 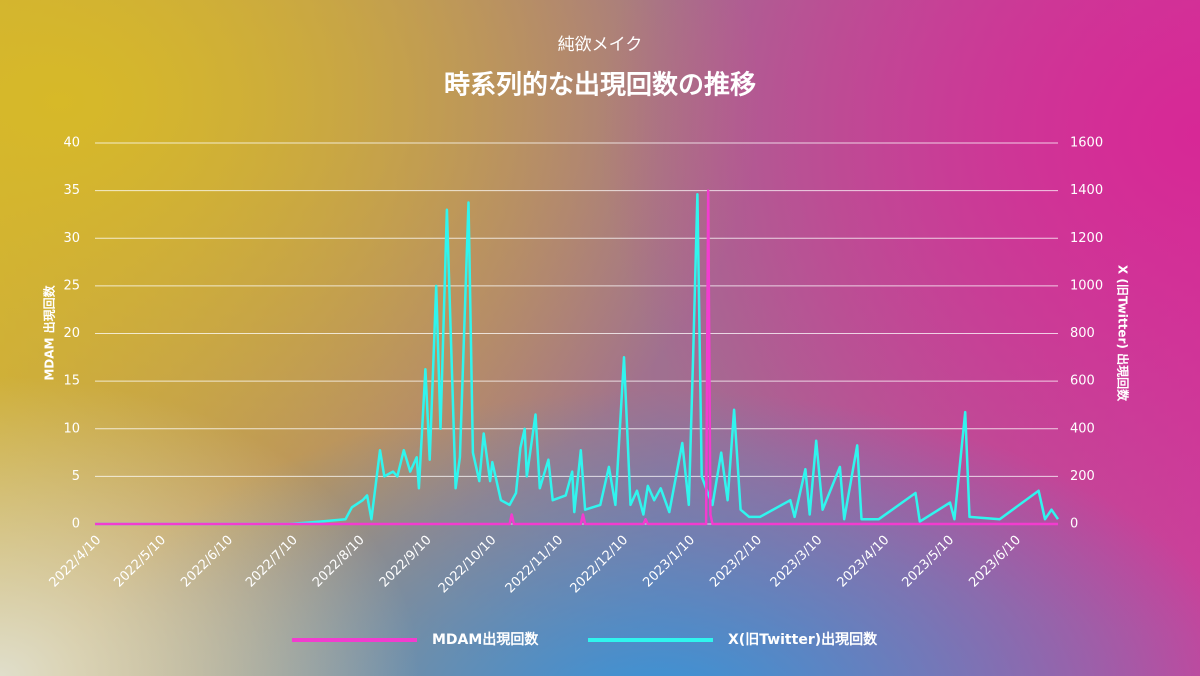 What do you see at coordinates (339, 562) in the screenshot?
I see `x-tick-label: 2022/8/10` at bounding box center [339, 562].